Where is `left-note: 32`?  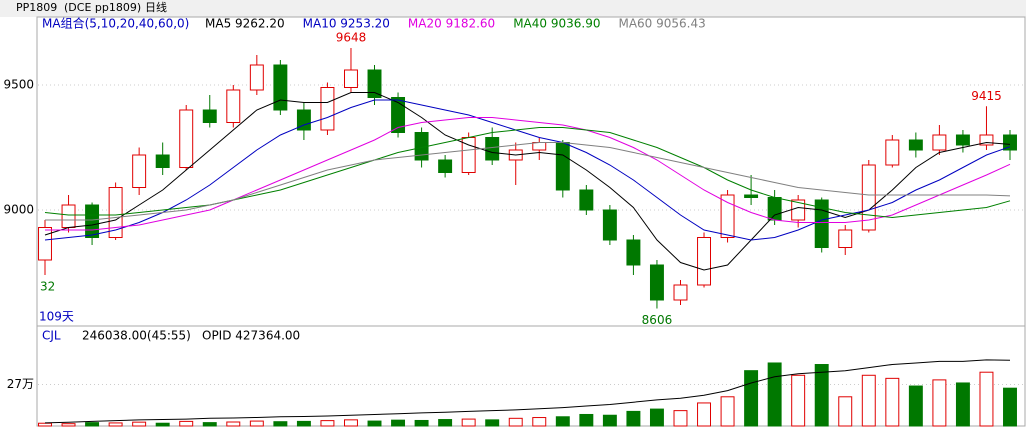
left-note: 32 is located at coordinates (47, 287).